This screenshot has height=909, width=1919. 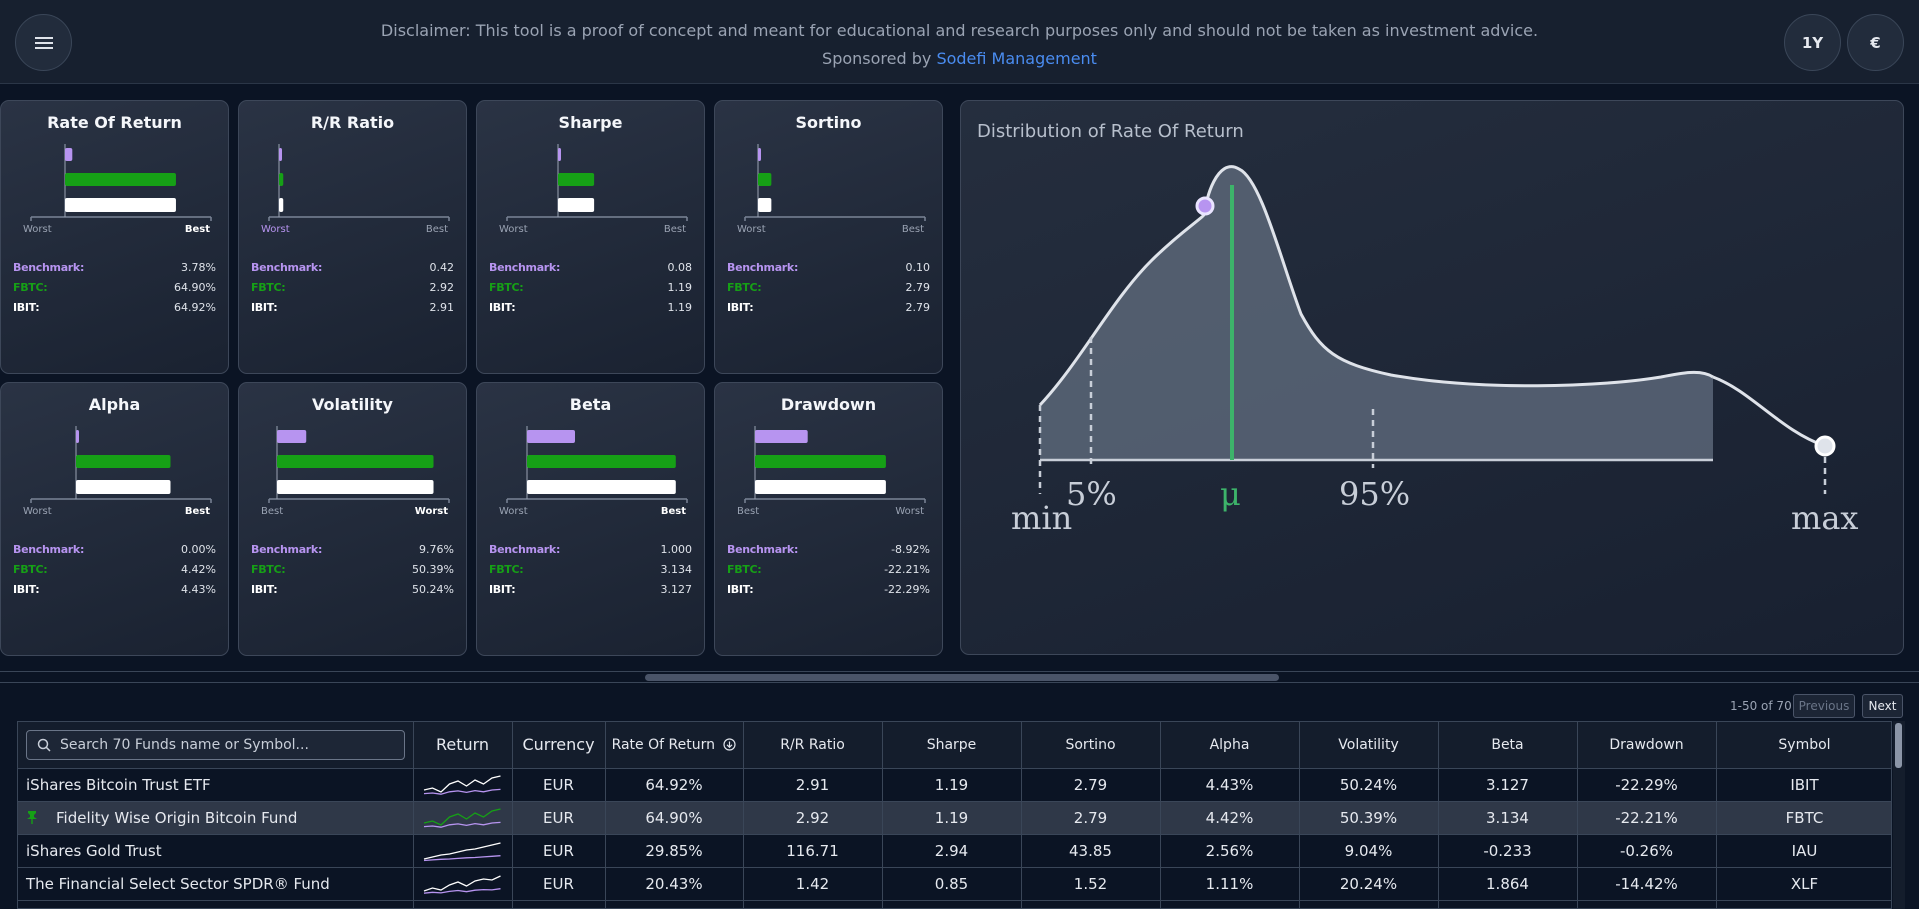 What do you see at coordinates (663, 744) in the screenshot?
I see `column-header-rate-of-return-label: Rate Of Return` at bounding box center [663, 744].